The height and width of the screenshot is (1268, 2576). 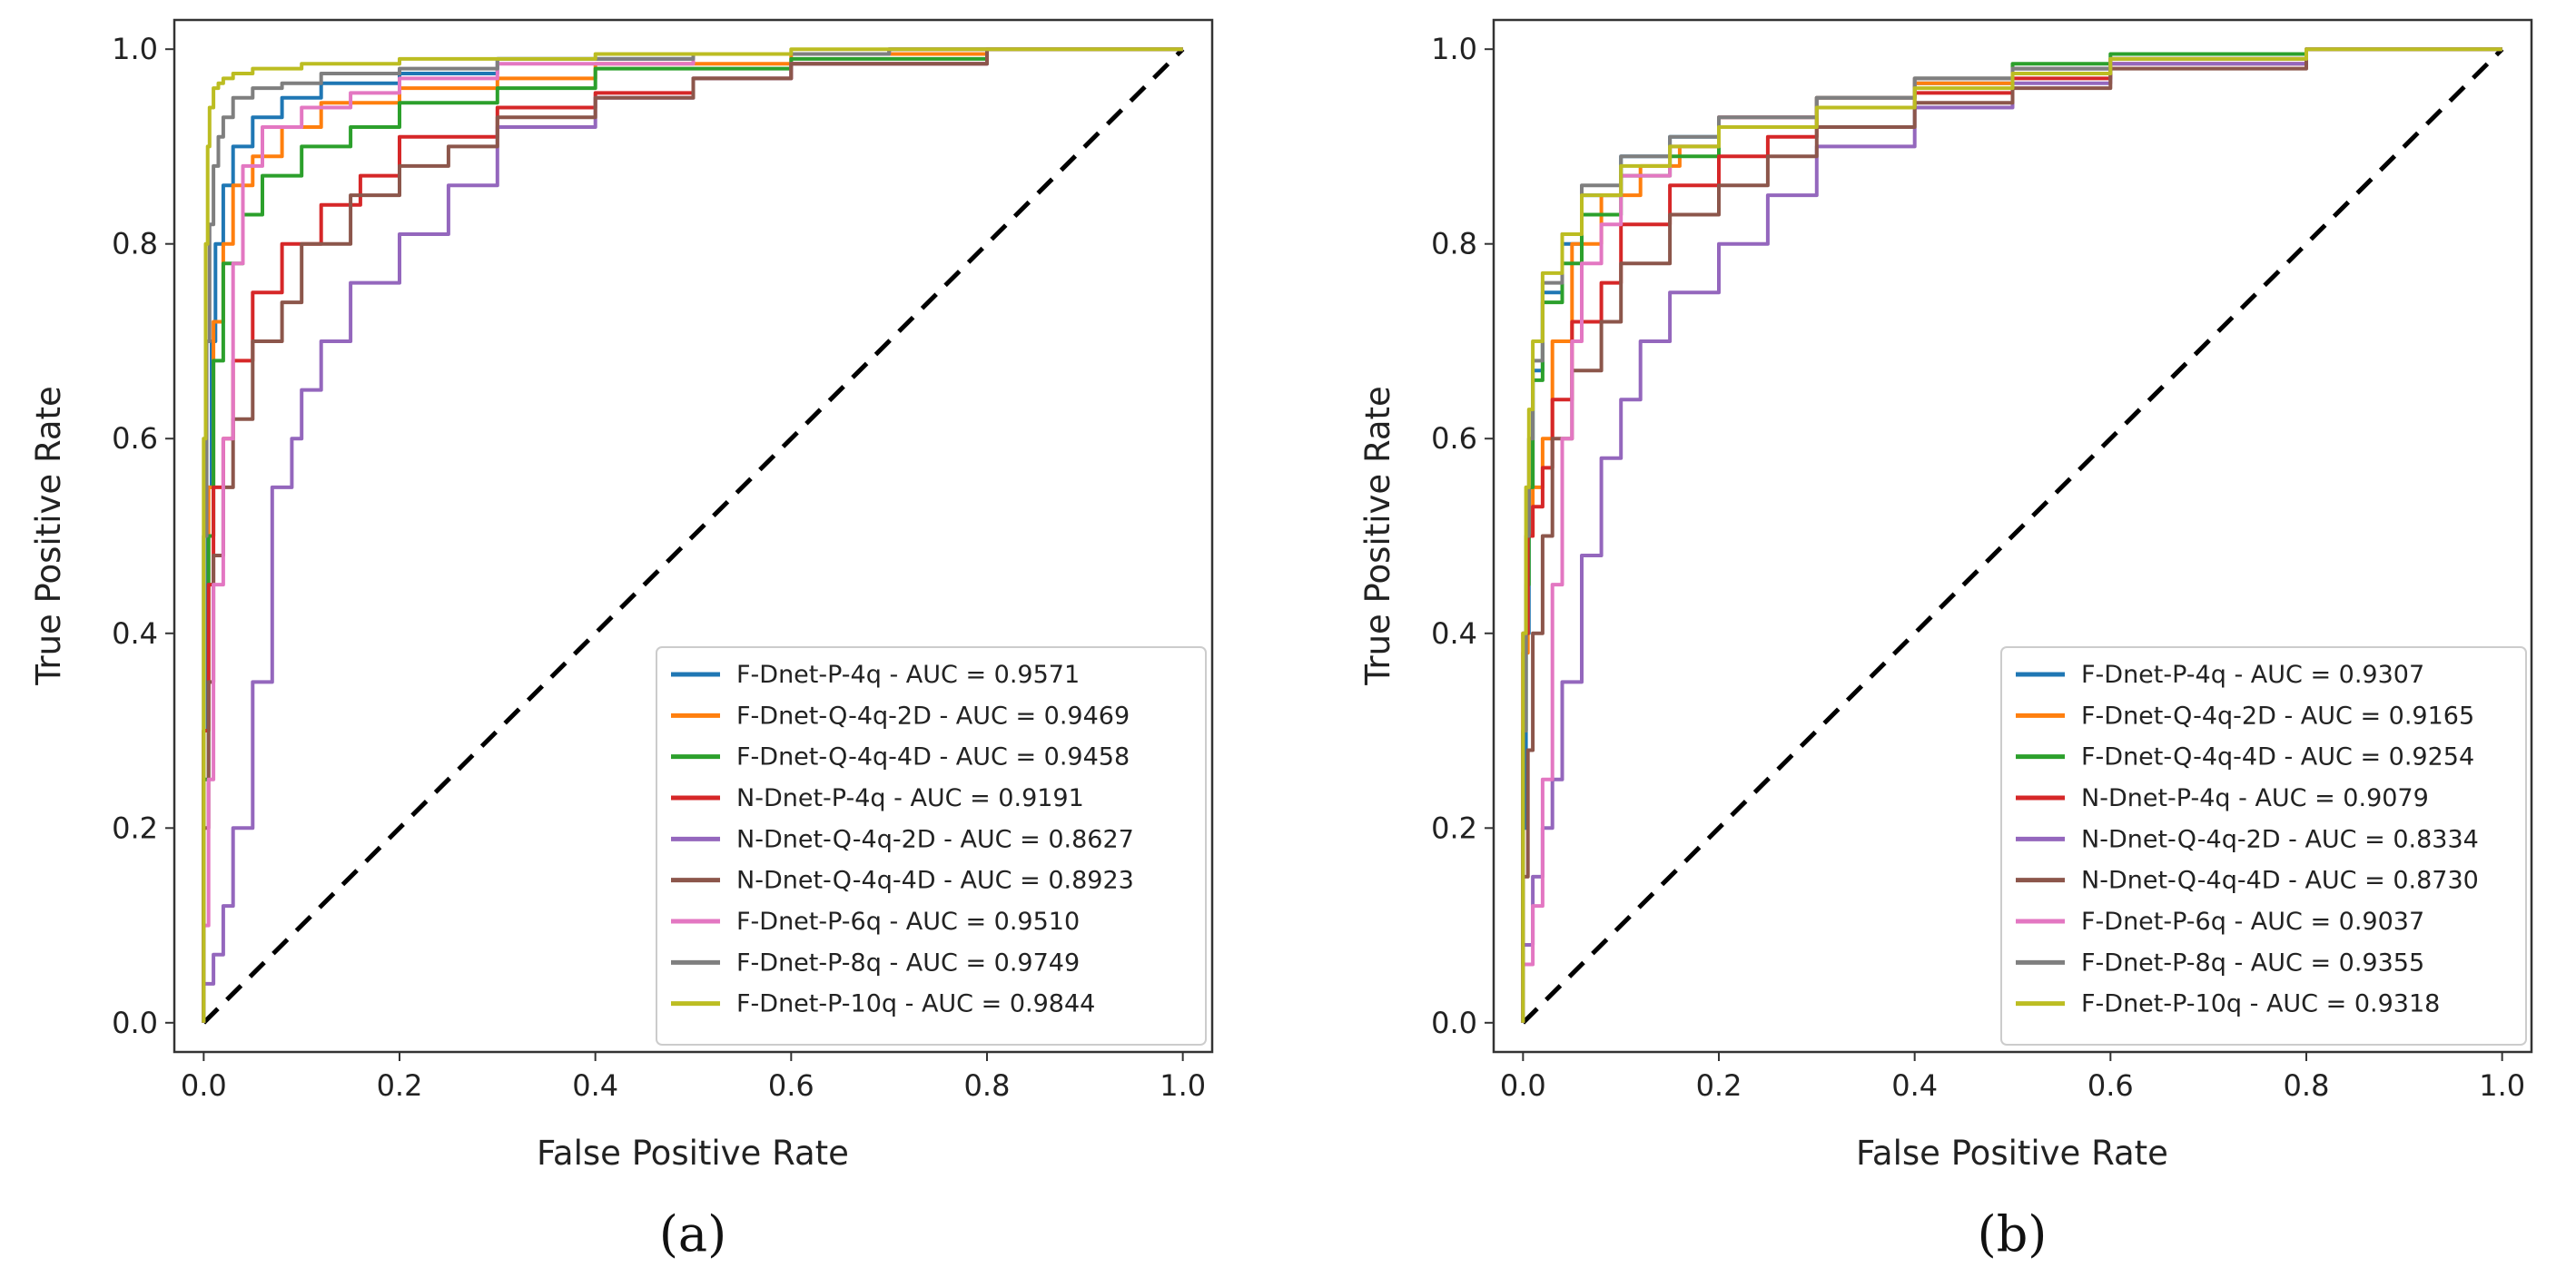 I want to click on y-tick-label-a: 0.8, so click(x=135, y=244).